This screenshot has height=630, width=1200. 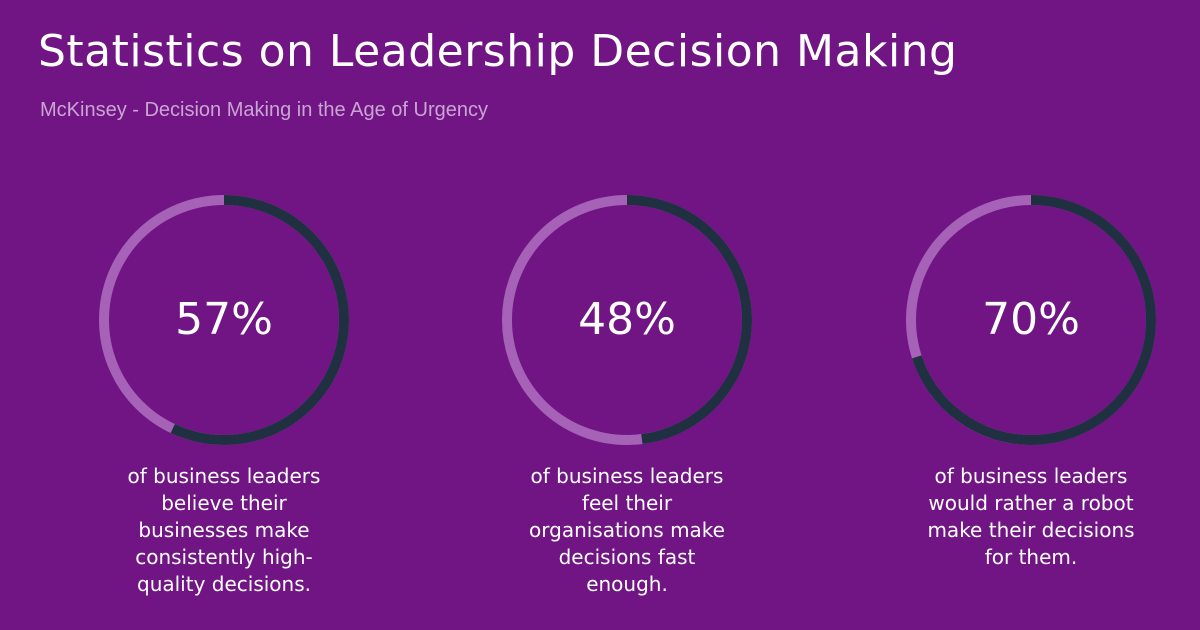 I want to click on stat-percentage: 57%, so click(x=224, y=319).